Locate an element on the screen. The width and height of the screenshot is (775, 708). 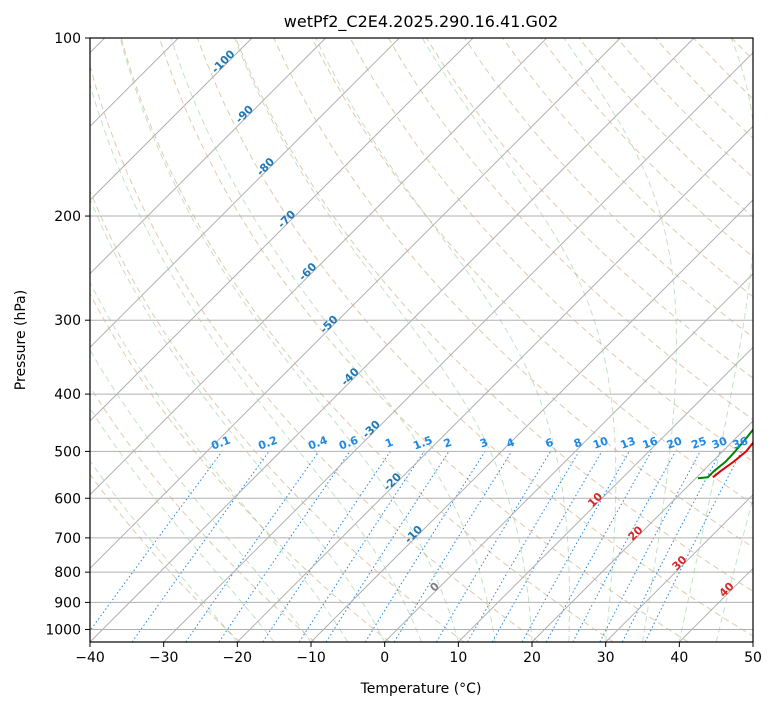
x-tick-label: 50 is located at coordinates (753, 658).